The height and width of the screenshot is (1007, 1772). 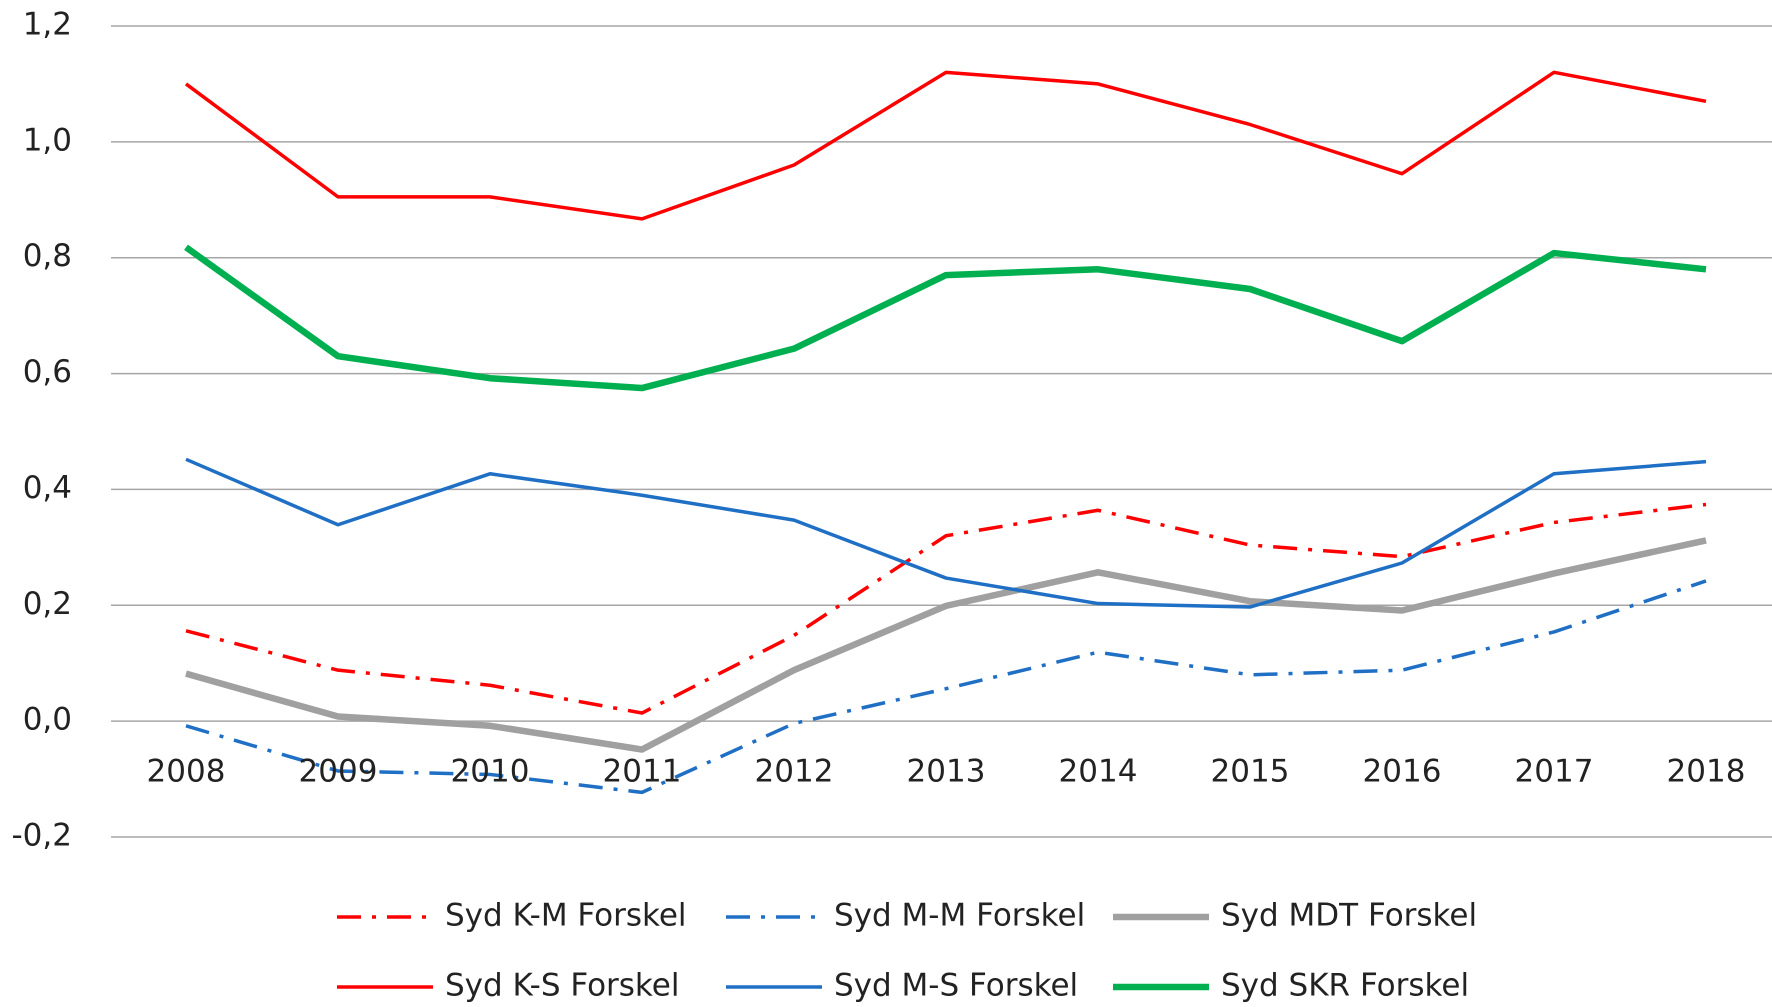 What do you see at coordinates (1250, 772) in the screenshot?
I see `x-tick-label: 2015` at bounding box center [1250, 772].